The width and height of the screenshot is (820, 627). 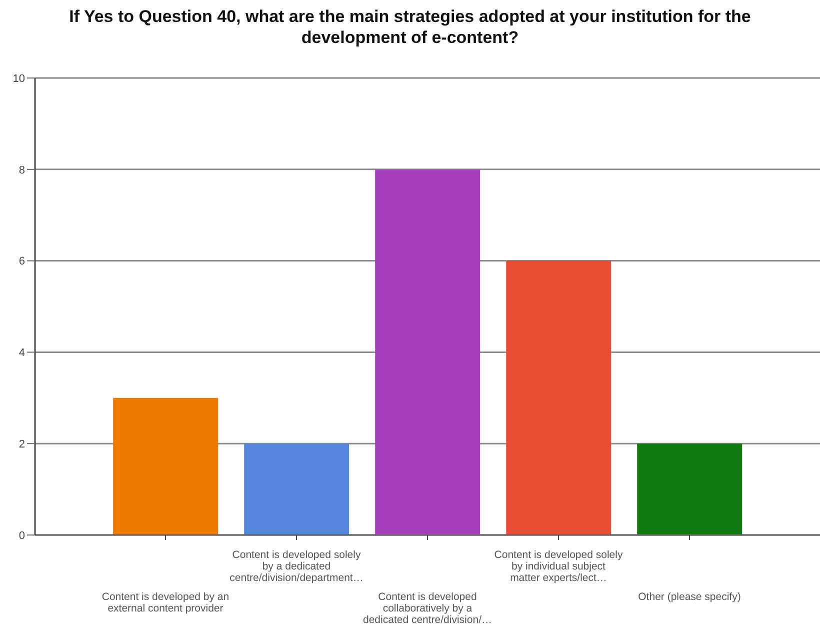 I want to click on x-tick-label: Other (please specify), so click(x=689, y=597).